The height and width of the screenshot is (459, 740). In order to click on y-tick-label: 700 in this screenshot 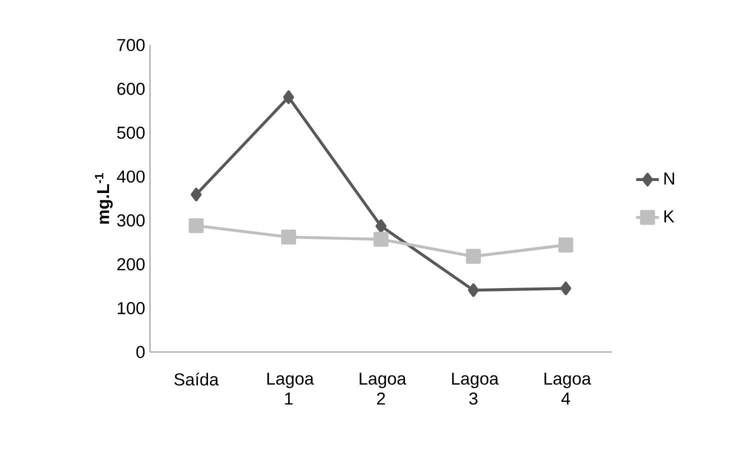, I will do `click(131, 45)`.